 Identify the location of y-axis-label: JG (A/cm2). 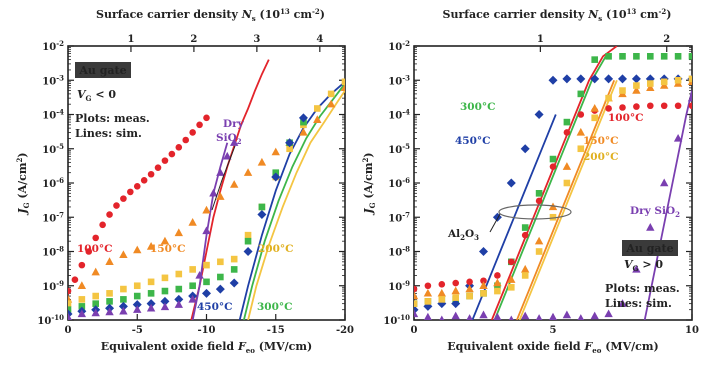
(369, 183).